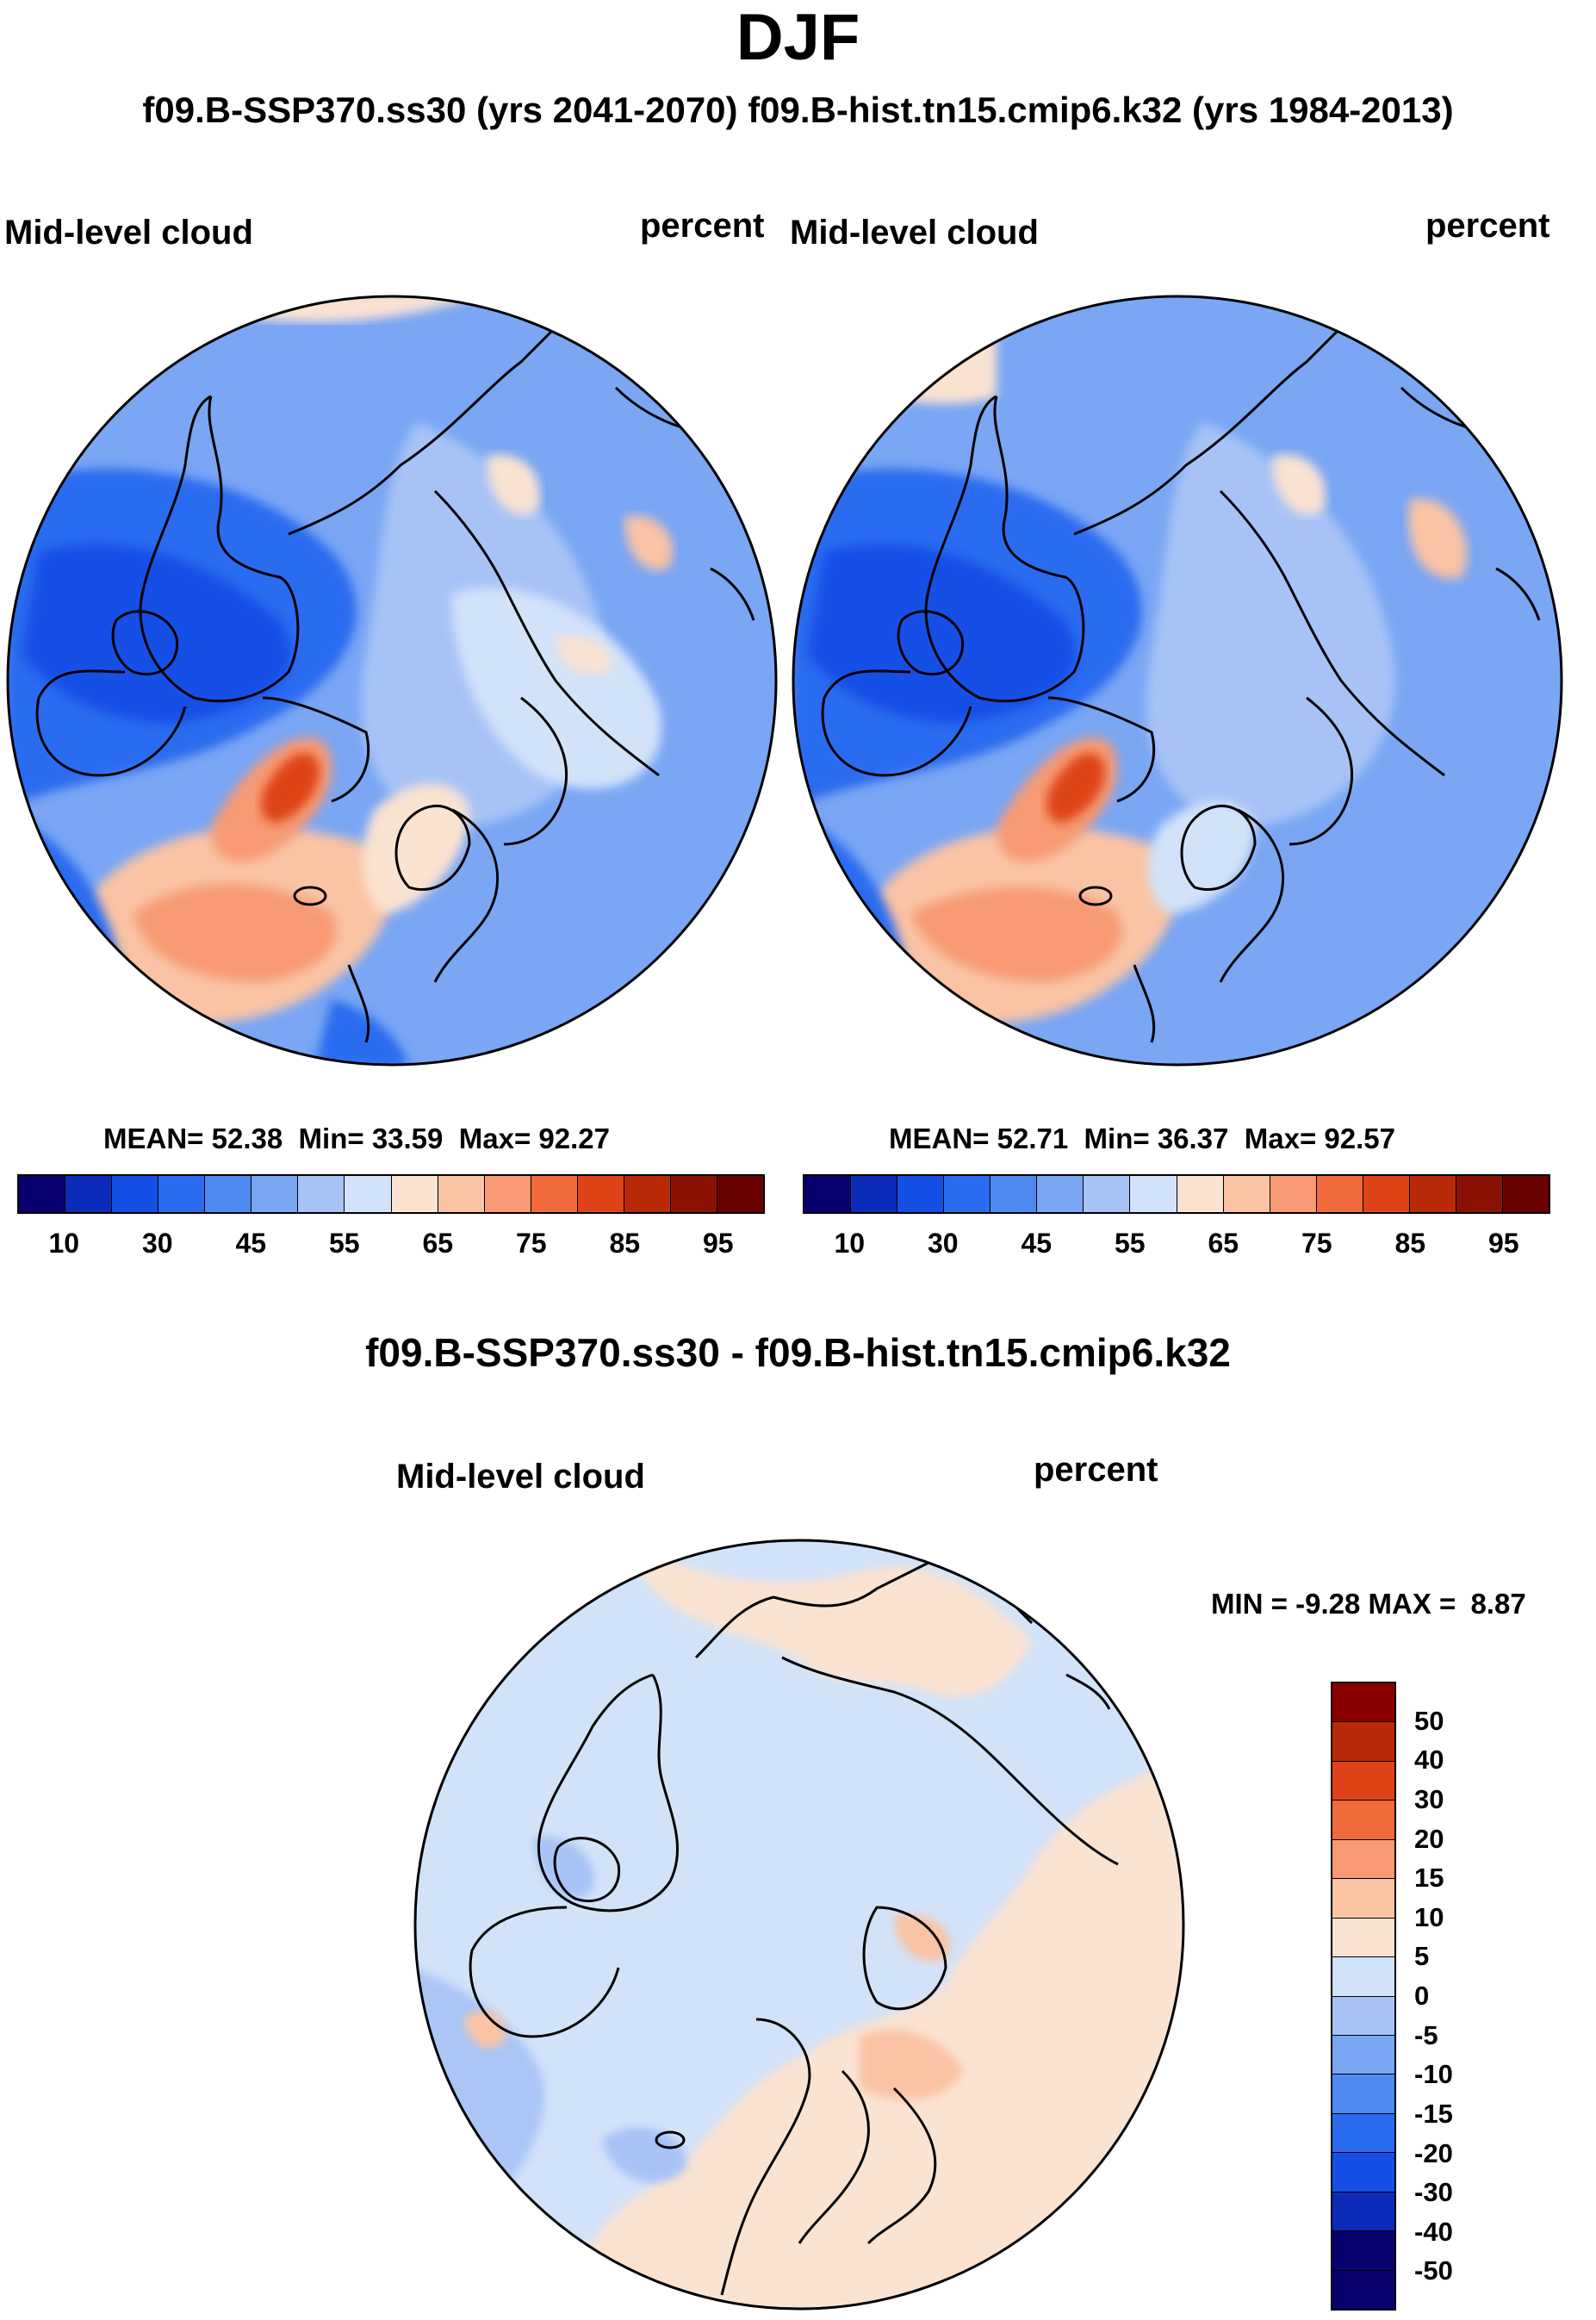  Describe the element at coordinates (1426, 2034) in the screenshot. I see `colorbar-tick-label: -5` at that location.